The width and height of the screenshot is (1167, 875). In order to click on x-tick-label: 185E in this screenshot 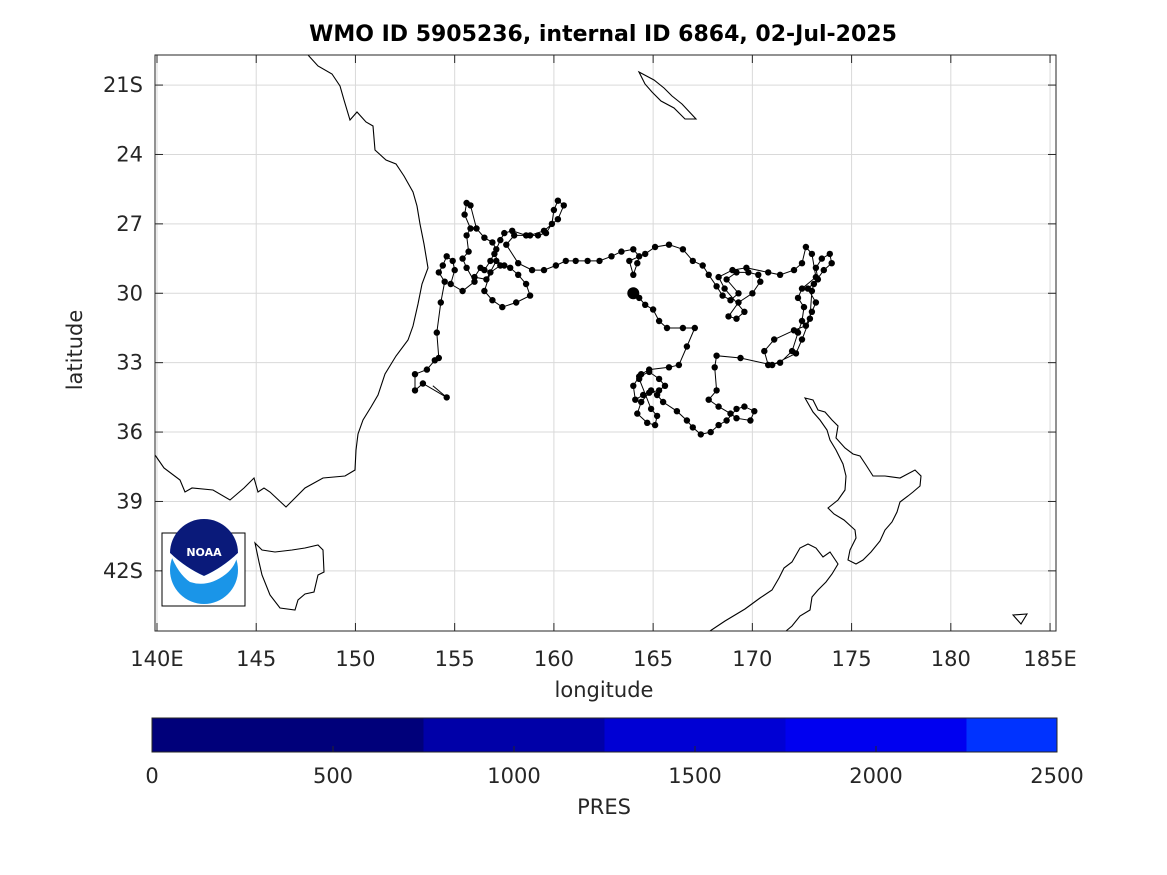, I will do `click(1049, 659)`.